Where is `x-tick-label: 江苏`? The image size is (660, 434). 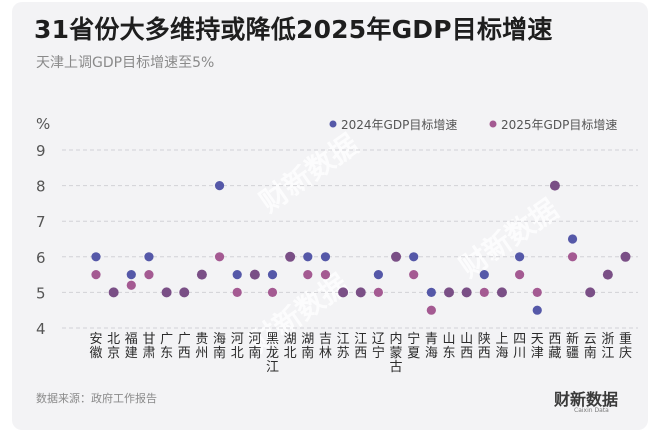
x-tick-label: 江苏 is located at coordinates (343, 346).